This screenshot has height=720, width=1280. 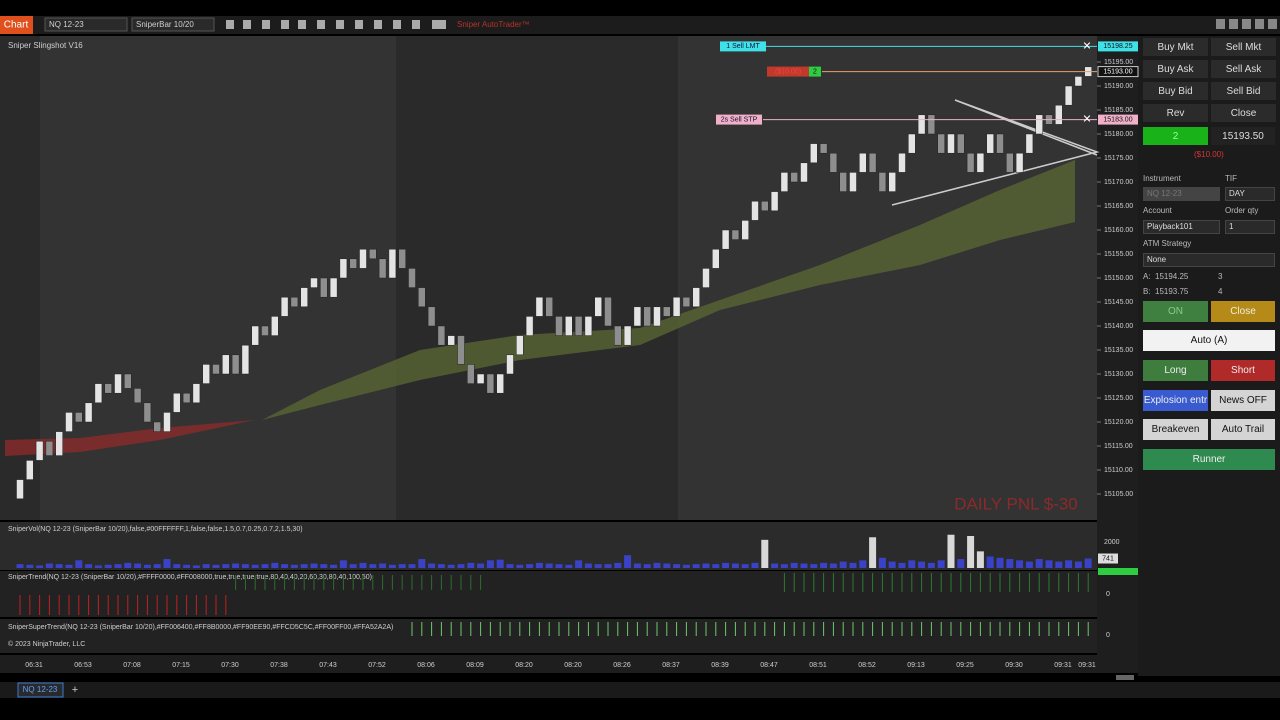 What do you see at coordinates (1125, 677) in the screenshot?
I see `scrollbar` at bounding box center [1125, 677].